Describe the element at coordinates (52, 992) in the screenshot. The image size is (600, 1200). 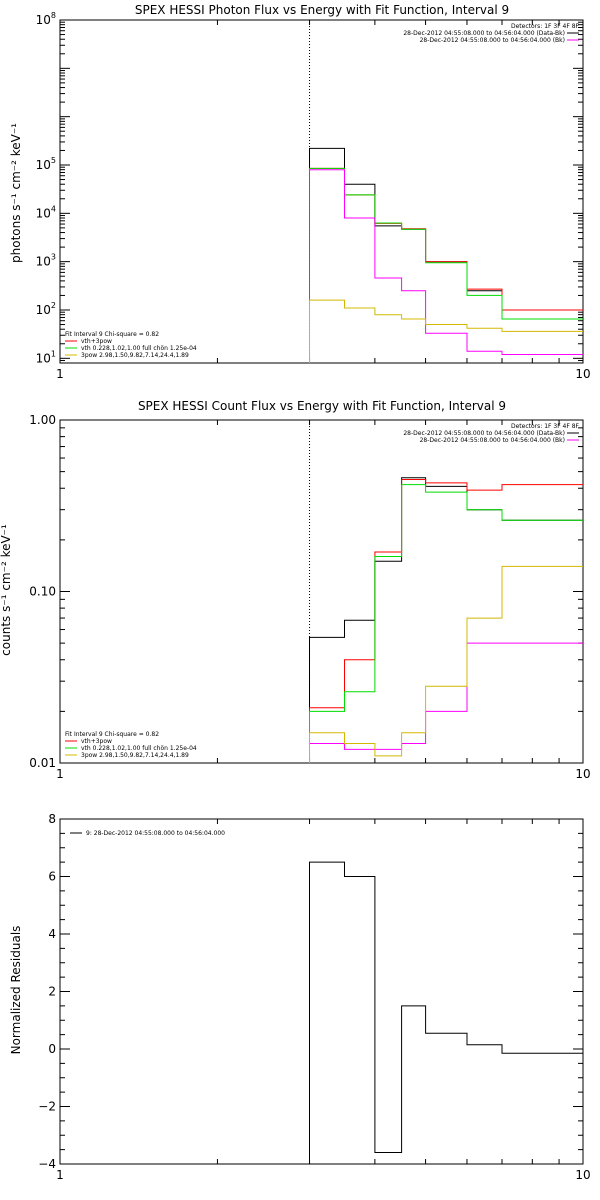
I see `y-tick-label: 2` at that location.